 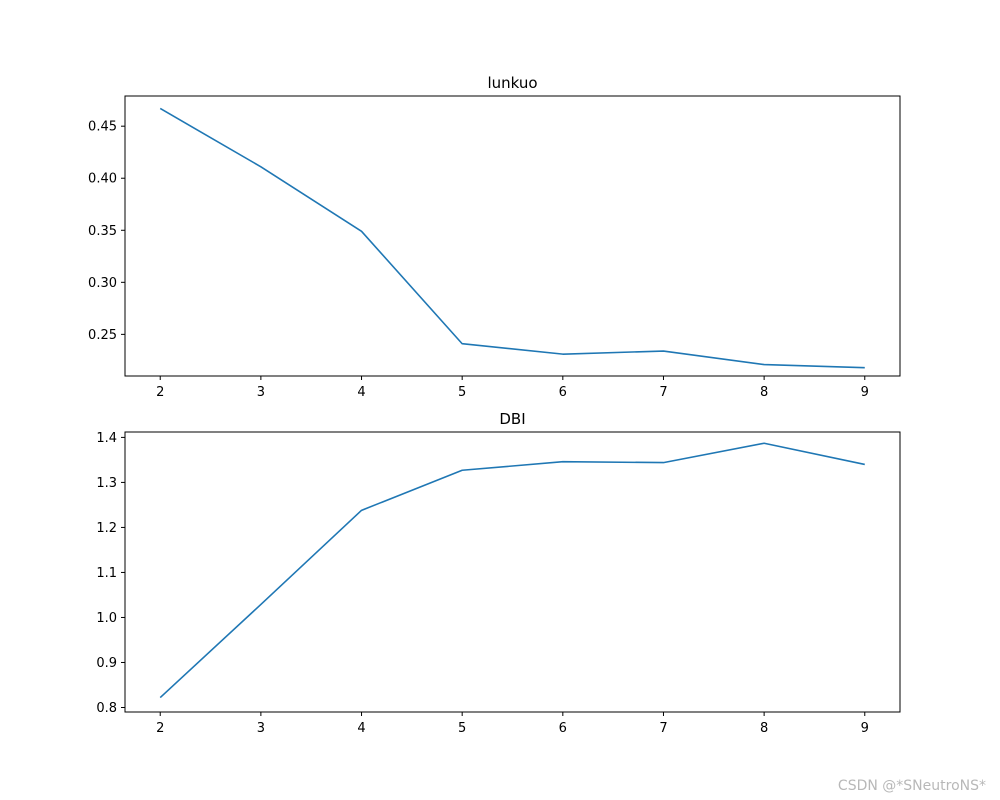 What do you see at coordinates (102, 127) in the screenshot?
I see `y-tick-label: 0.45` at bounding box center [102, 127].